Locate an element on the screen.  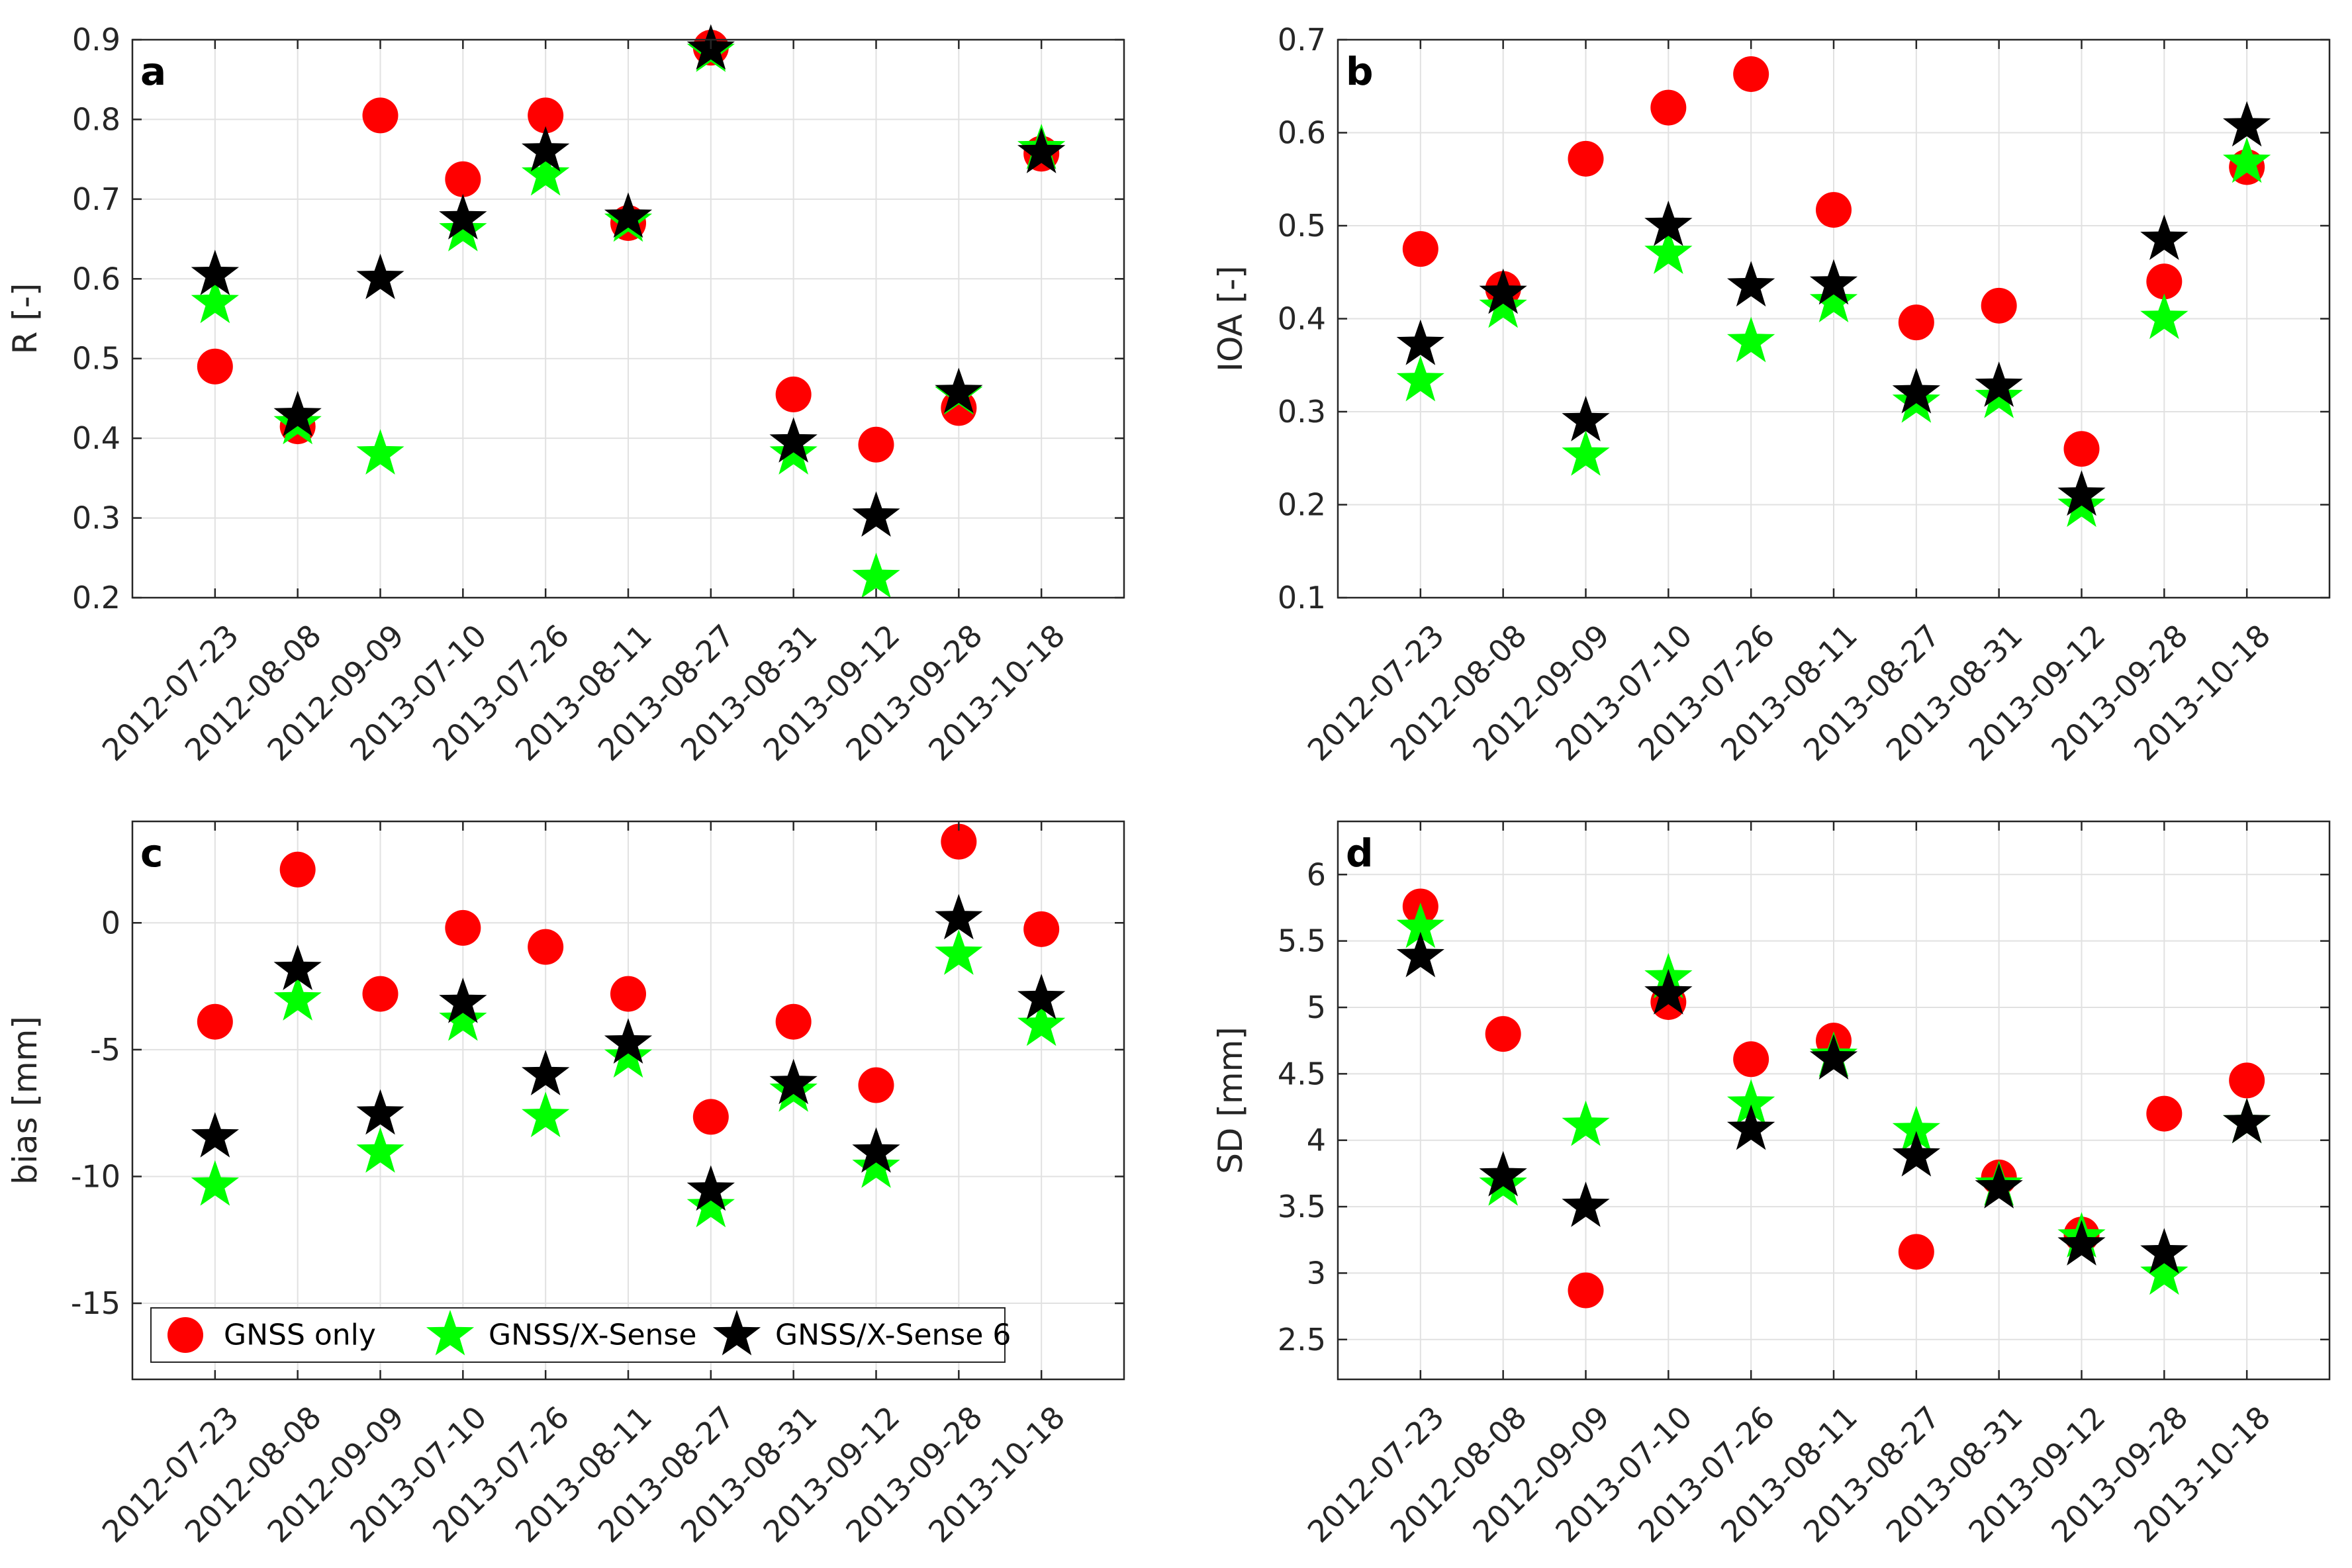
legend-marker-gnss-x-sense is located at coordinates (450, 1333).